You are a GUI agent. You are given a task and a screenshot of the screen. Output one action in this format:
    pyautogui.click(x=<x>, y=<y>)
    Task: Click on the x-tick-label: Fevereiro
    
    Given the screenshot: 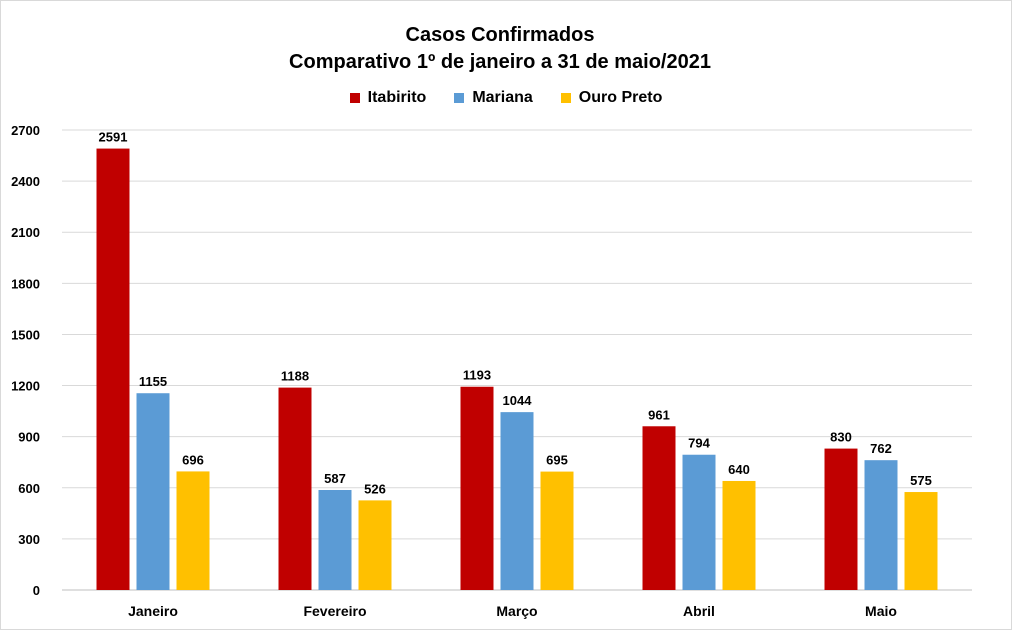 What is the action you would take?
    pyautogui.click(x=334, y=611)
    